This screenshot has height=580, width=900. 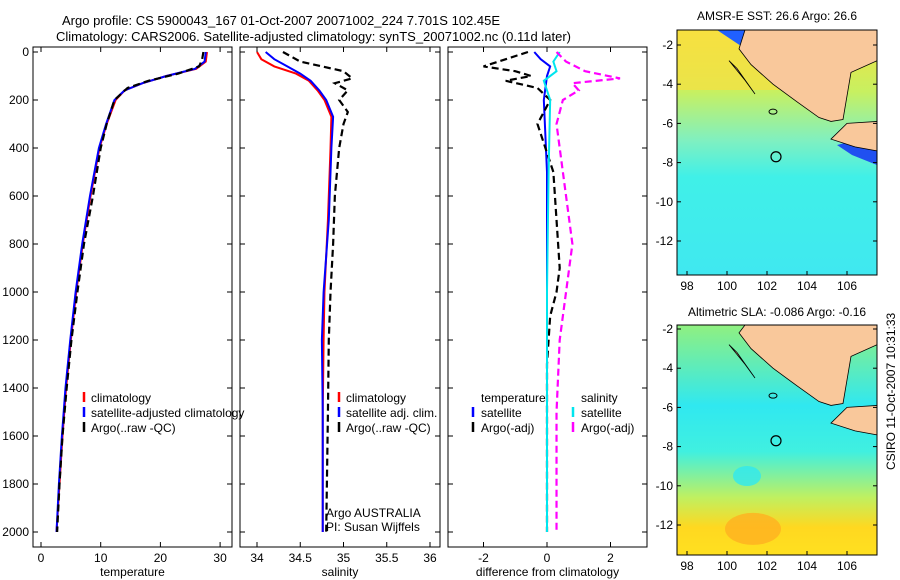 I want to click on difference-xtick-label: 2, so click(x=610, y=558).